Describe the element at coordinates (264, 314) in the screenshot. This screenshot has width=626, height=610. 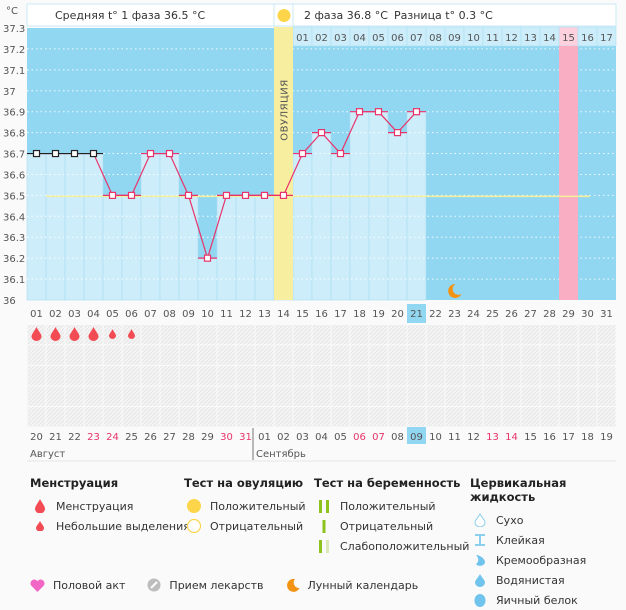
I see `cycle-day-label: 13` at that location.